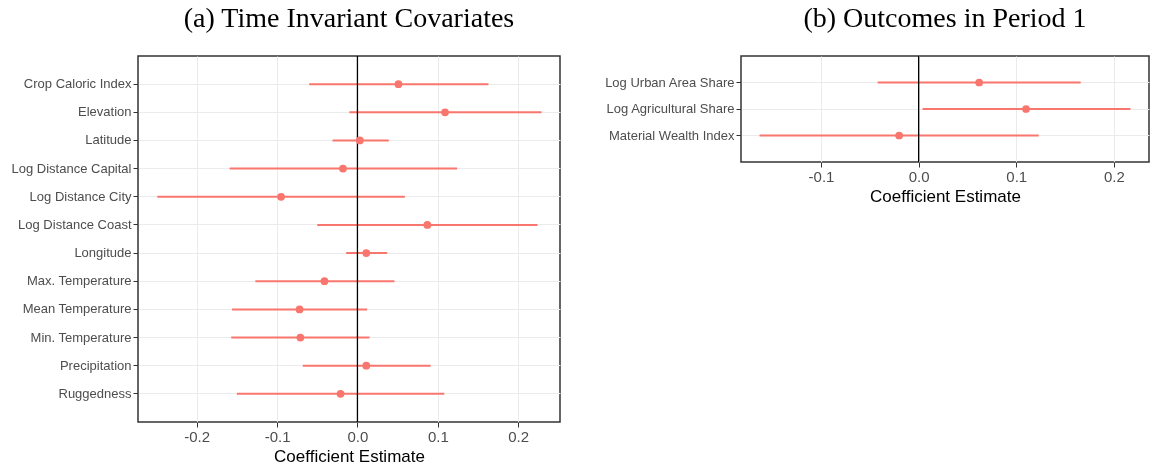  I want to click on y-tick-label: Log Distance Capital, so click(71, 168).